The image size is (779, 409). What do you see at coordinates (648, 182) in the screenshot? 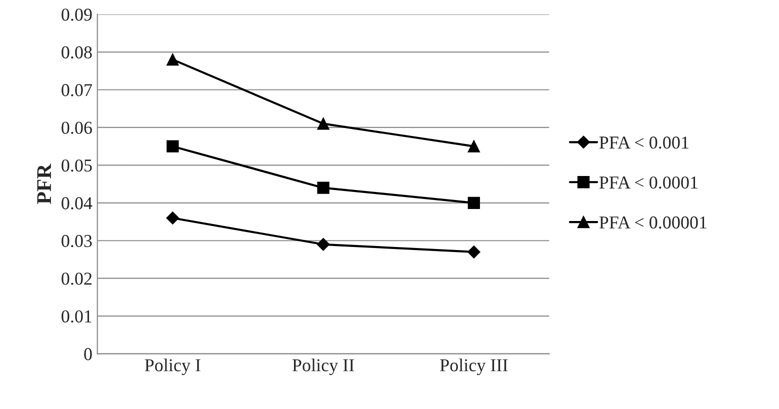
I see `legend-label: PFA < 0.0001` at bounding box center [648, 182].